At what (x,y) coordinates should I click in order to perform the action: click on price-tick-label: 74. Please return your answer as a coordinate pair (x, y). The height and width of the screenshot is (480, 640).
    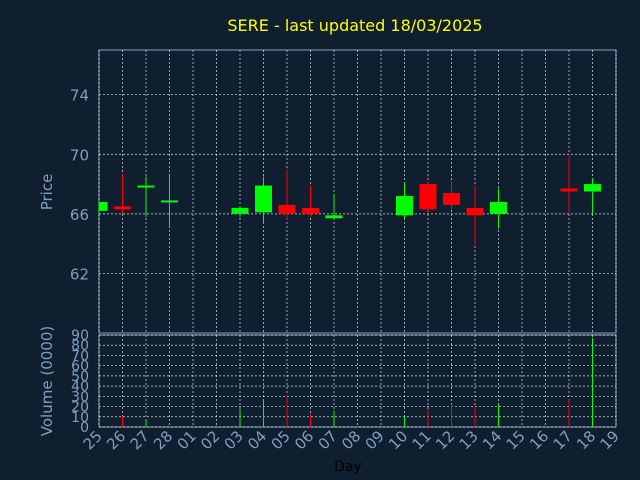
    Looking at the image, I should click on (79, 96).